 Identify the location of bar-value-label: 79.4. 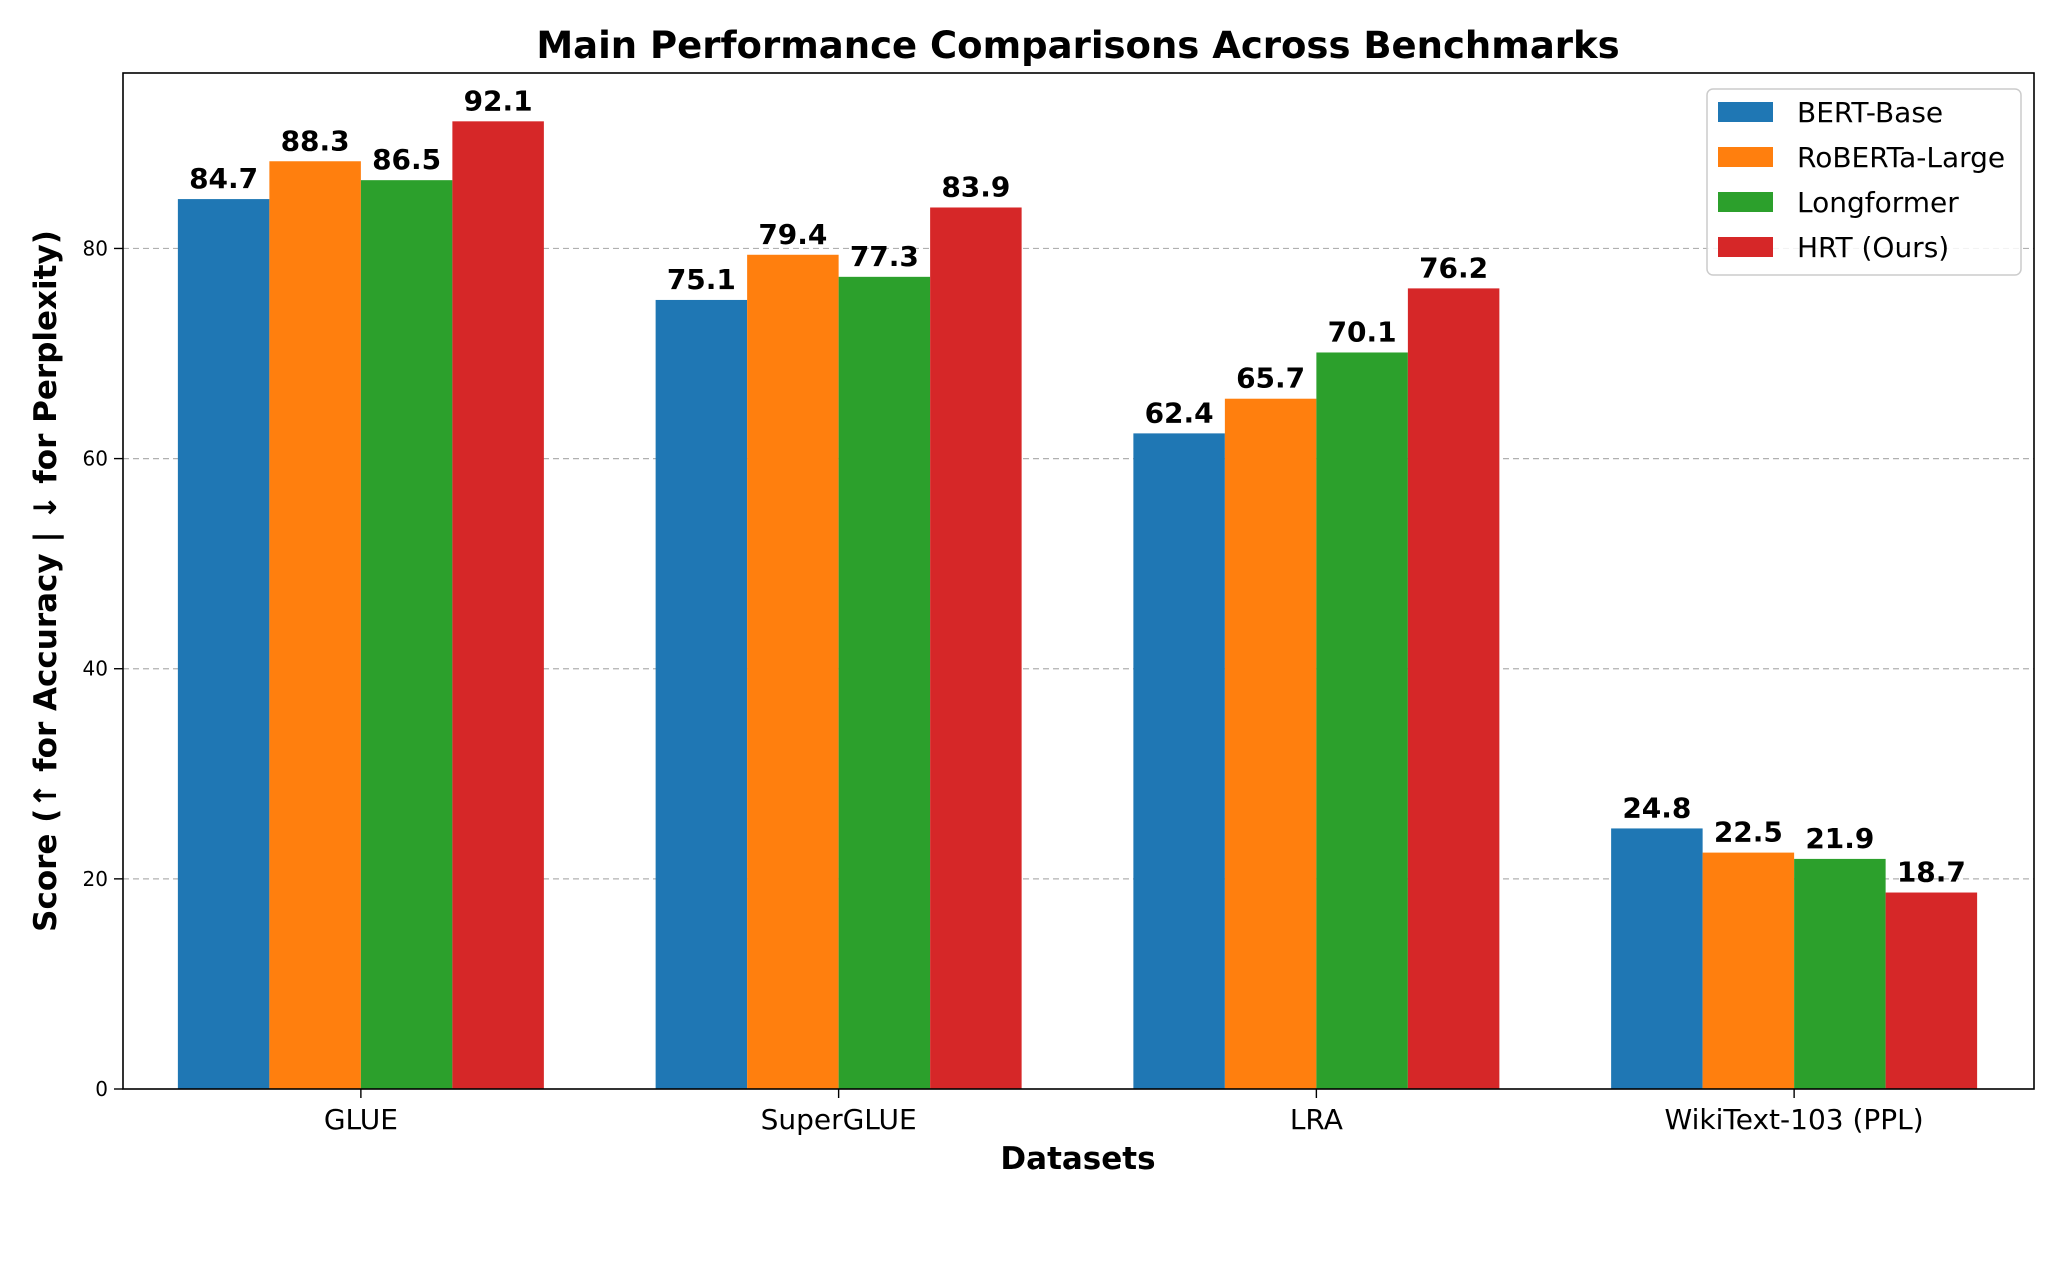
(792, 234).